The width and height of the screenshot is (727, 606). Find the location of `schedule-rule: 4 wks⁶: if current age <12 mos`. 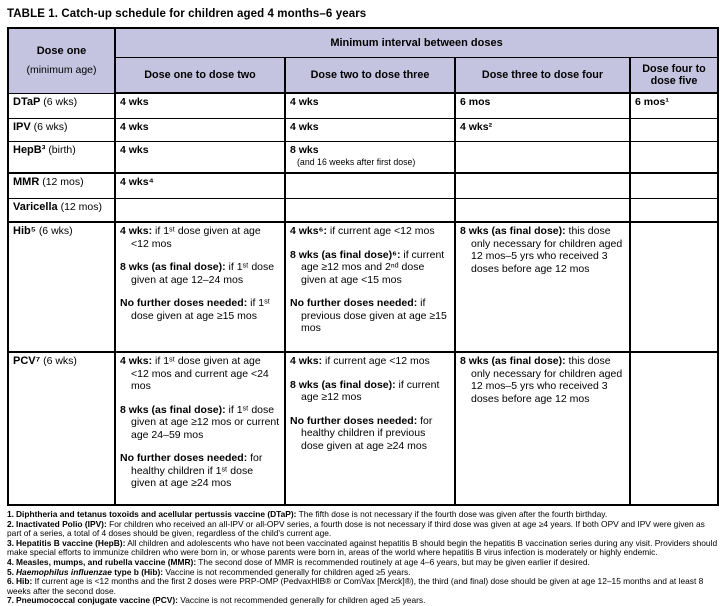

schedule-rule: 4 wks⁶: if current age <12 mos is located at coordinates (362, 231).